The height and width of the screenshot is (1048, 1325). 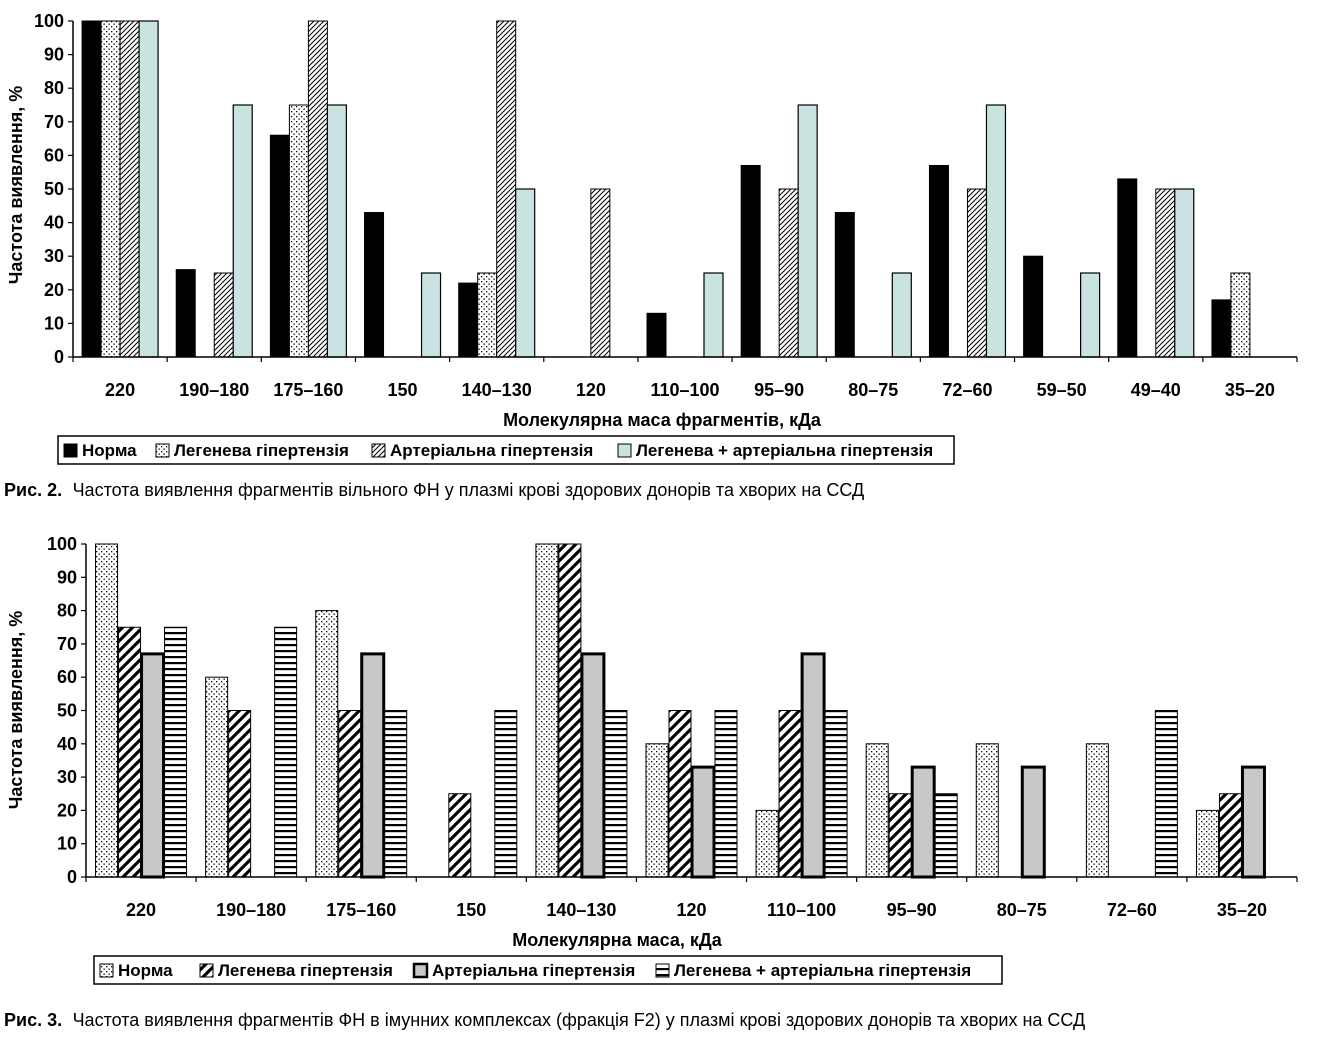 What do you see at coordinates (1221, 328) in the screenshot?
I see `bar-s0-c12` at bounding box center [1221, 328].